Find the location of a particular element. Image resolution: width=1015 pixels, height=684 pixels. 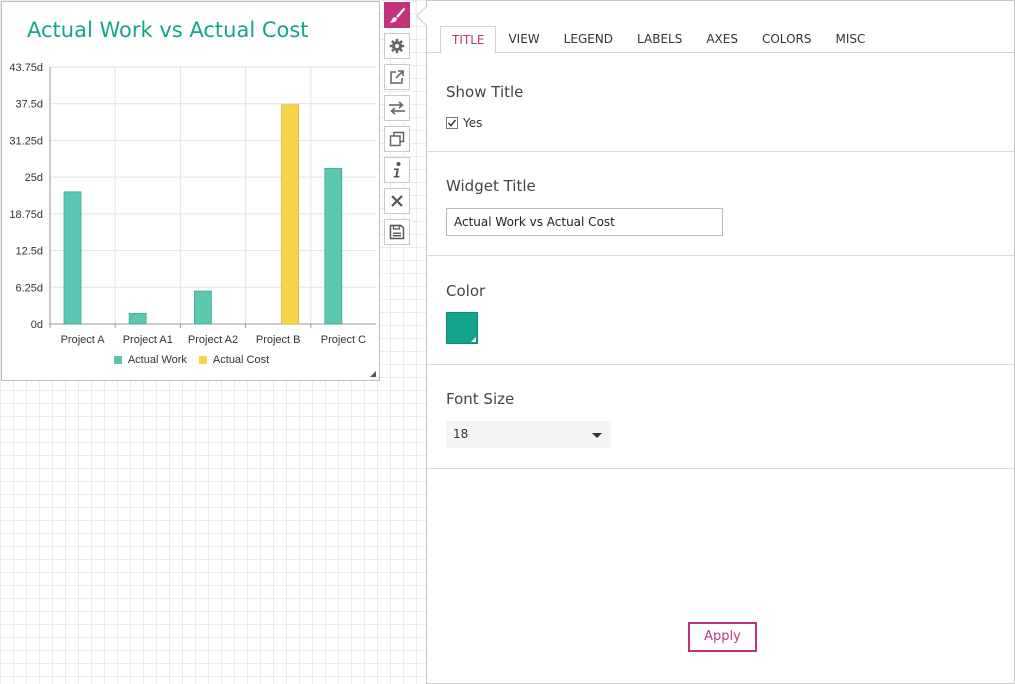

color-picker-swatch is located at coordinates (462, 328).